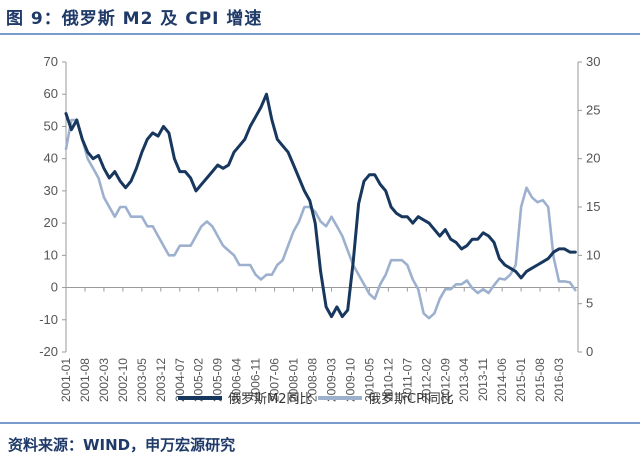  Describe the element at coordinates (388, 380) in the screenshot. I see `x-tick-label: 2010-12` at that location.